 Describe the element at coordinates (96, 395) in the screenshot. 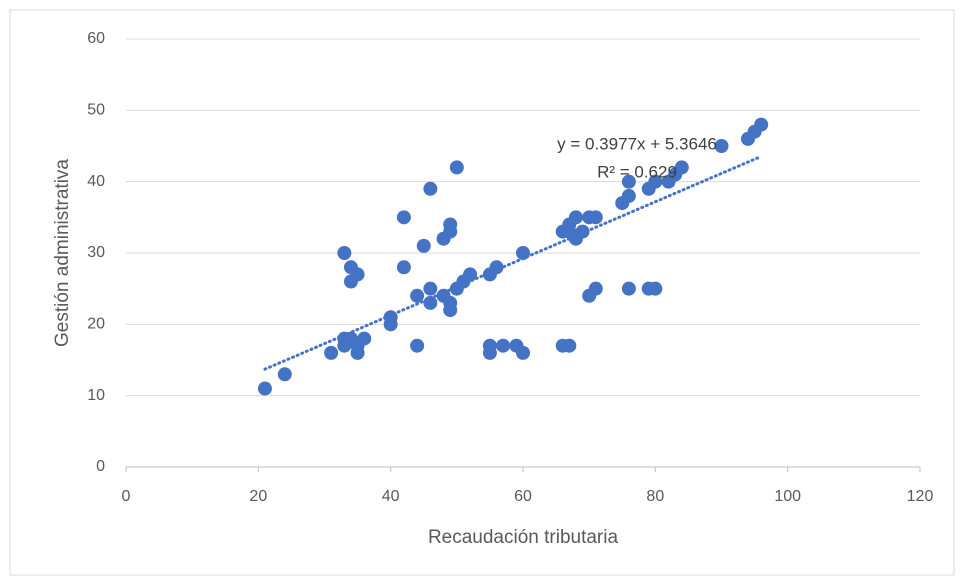

I see `y-tick-label: 10` at that location.